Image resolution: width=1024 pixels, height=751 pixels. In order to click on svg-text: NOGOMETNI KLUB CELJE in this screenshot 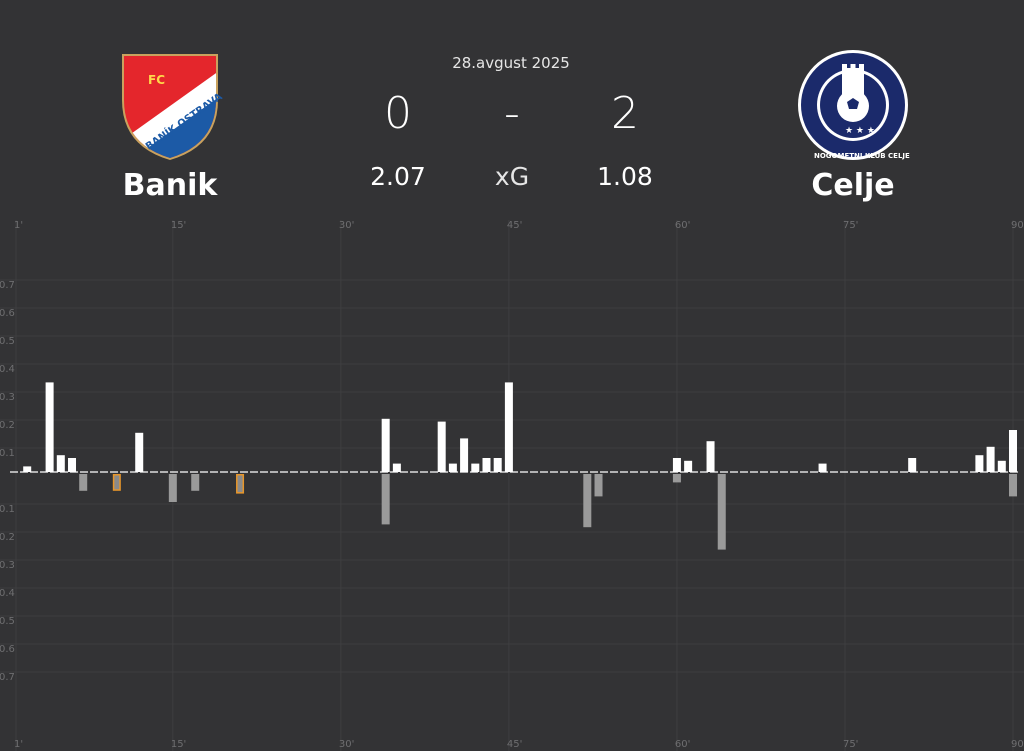, I will do `click(862, 156)`.